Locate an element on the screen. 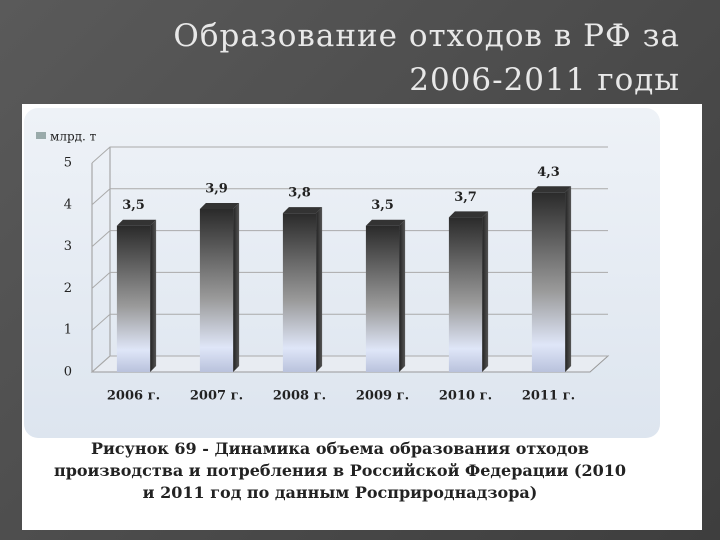 The image size is (720, 540). y-tick-label: 0 is located at coordinates (68, 372).